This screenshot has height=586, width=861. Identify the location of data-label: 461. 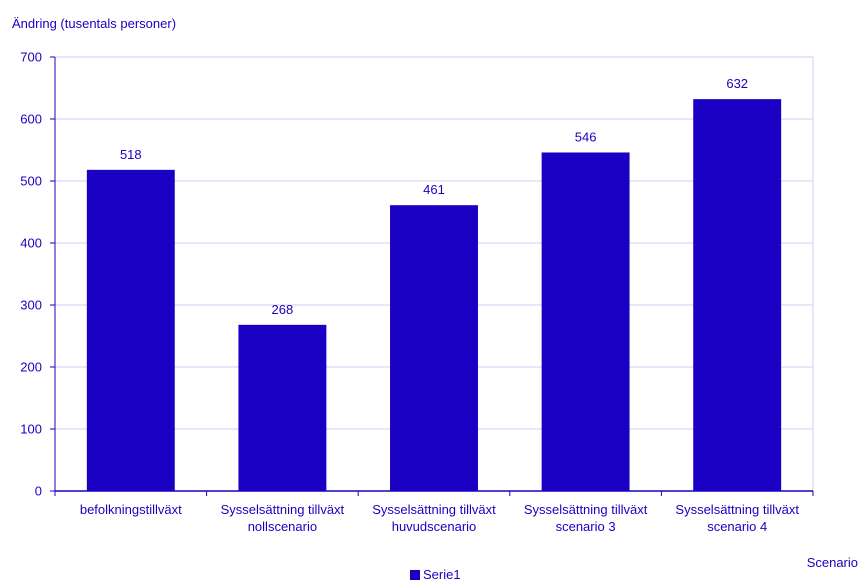
(434, 189).